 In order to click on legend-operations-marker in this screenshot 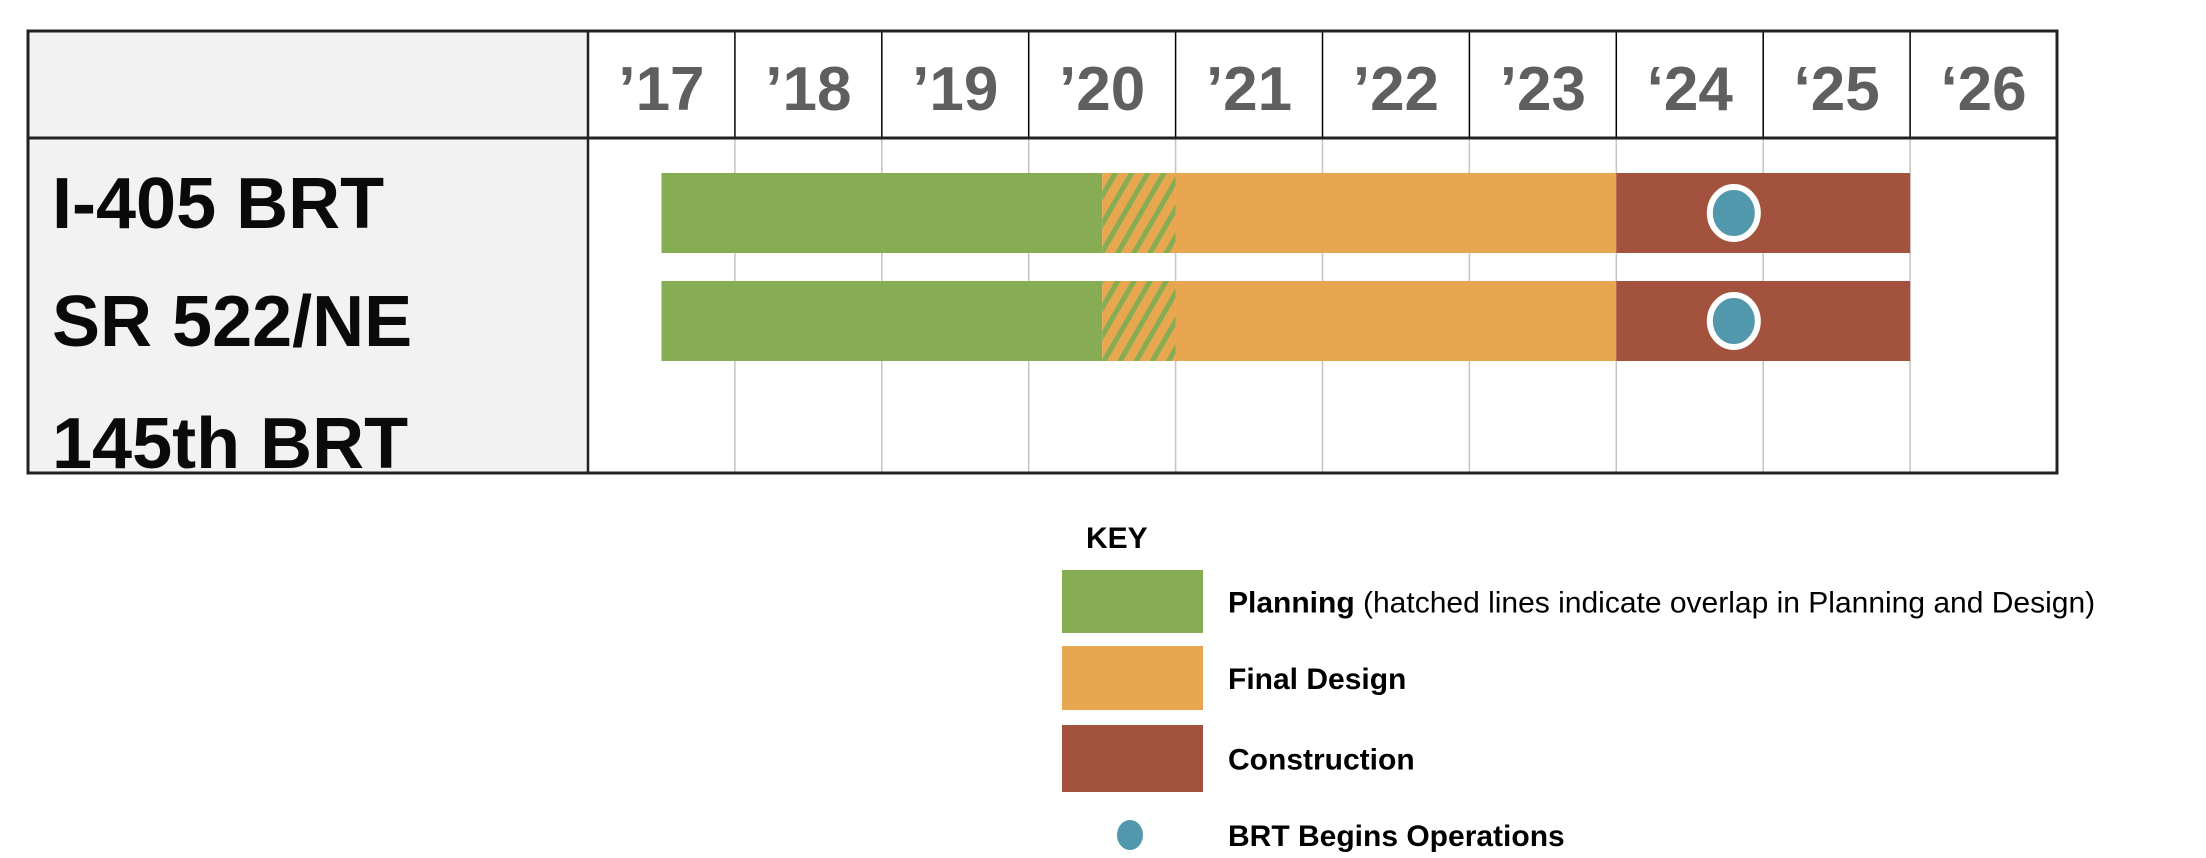, I will do `click(1130, 835)`.